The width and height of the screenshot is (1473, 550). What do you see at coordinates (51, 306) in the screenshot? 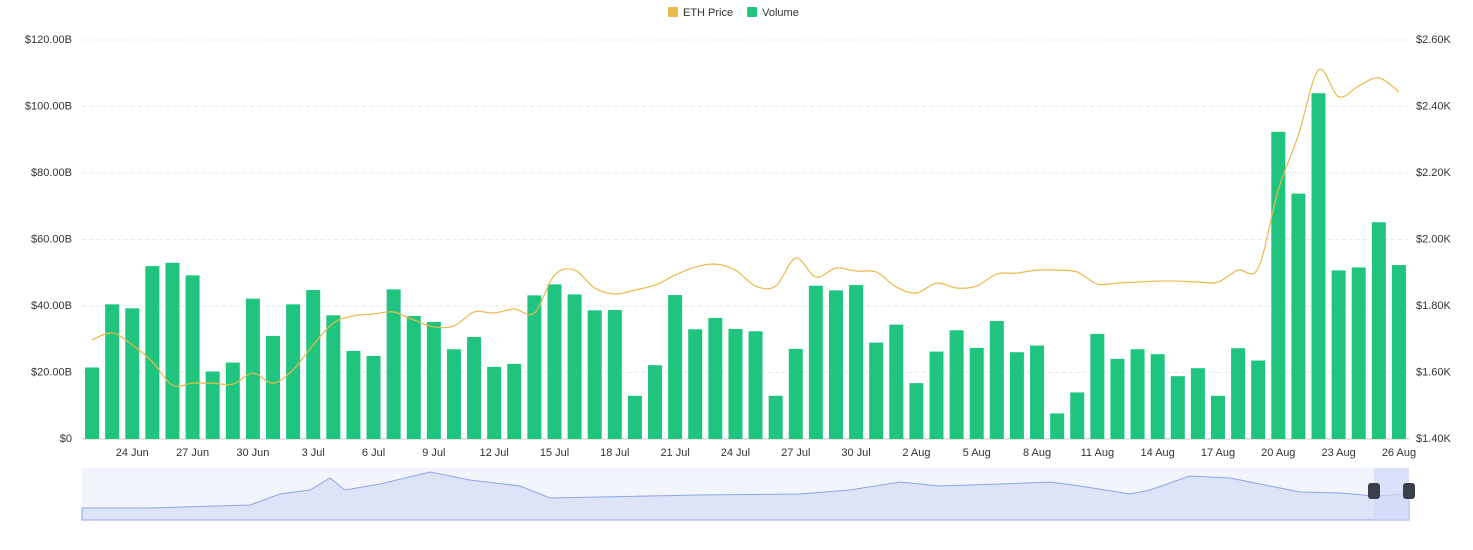
I see `y-tick-label: $40.00B` at bounding box center [51, 306].